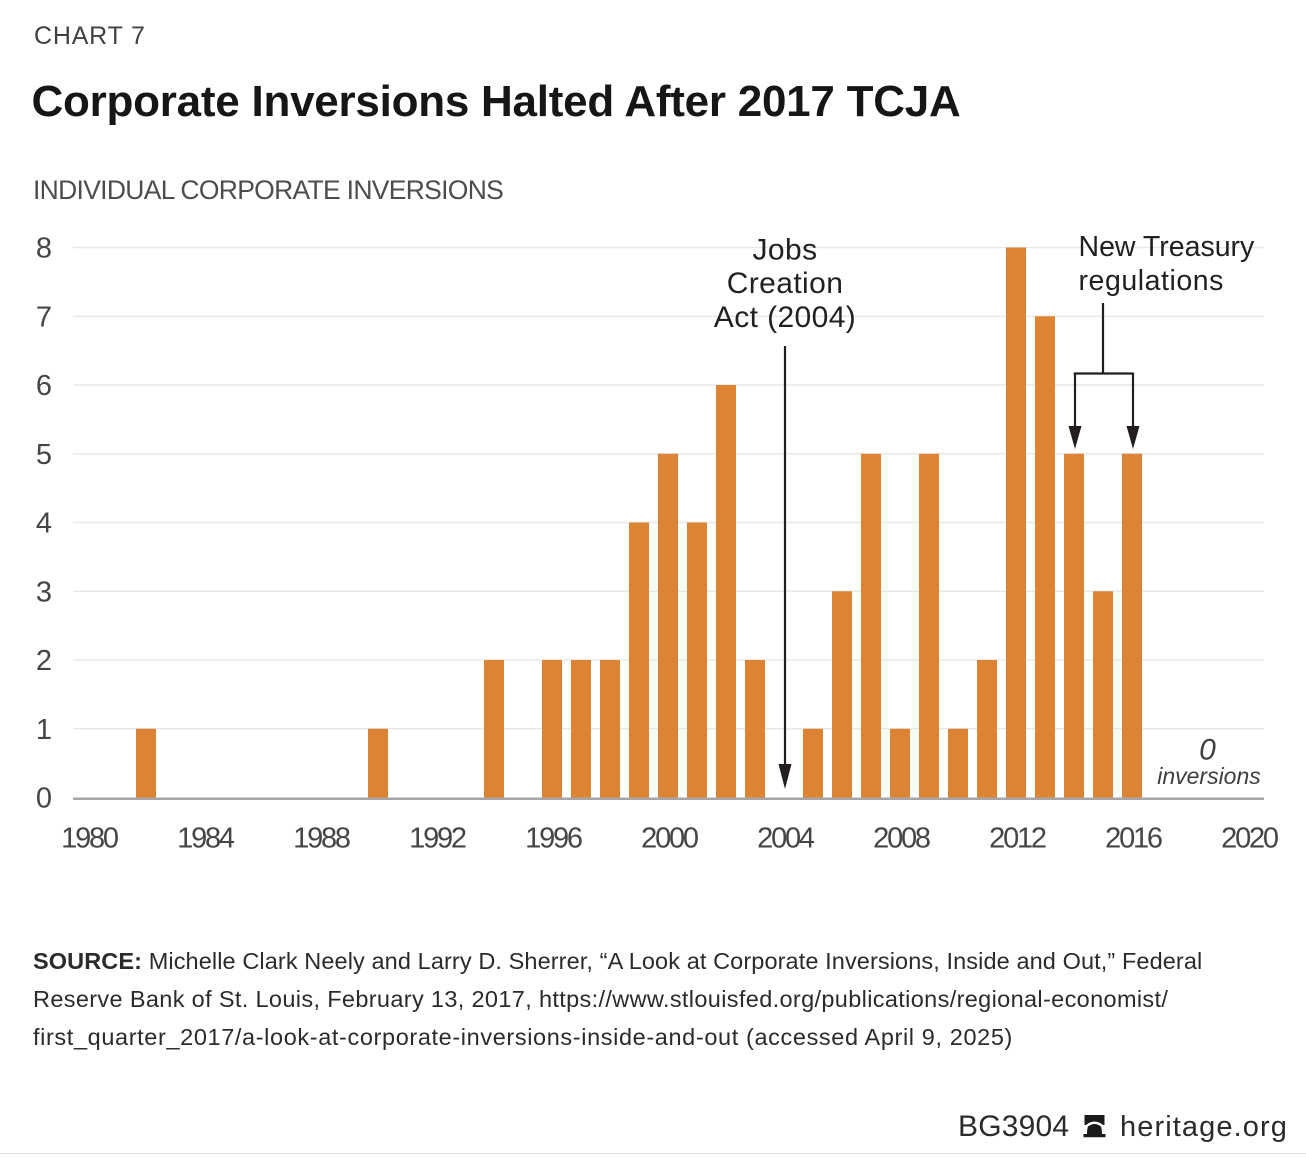 The height and width of the screenshot is (1158, 1306). Describe the element at coordinates (44, 524) in the screenshot. I see `svg-text: 4` at that location.